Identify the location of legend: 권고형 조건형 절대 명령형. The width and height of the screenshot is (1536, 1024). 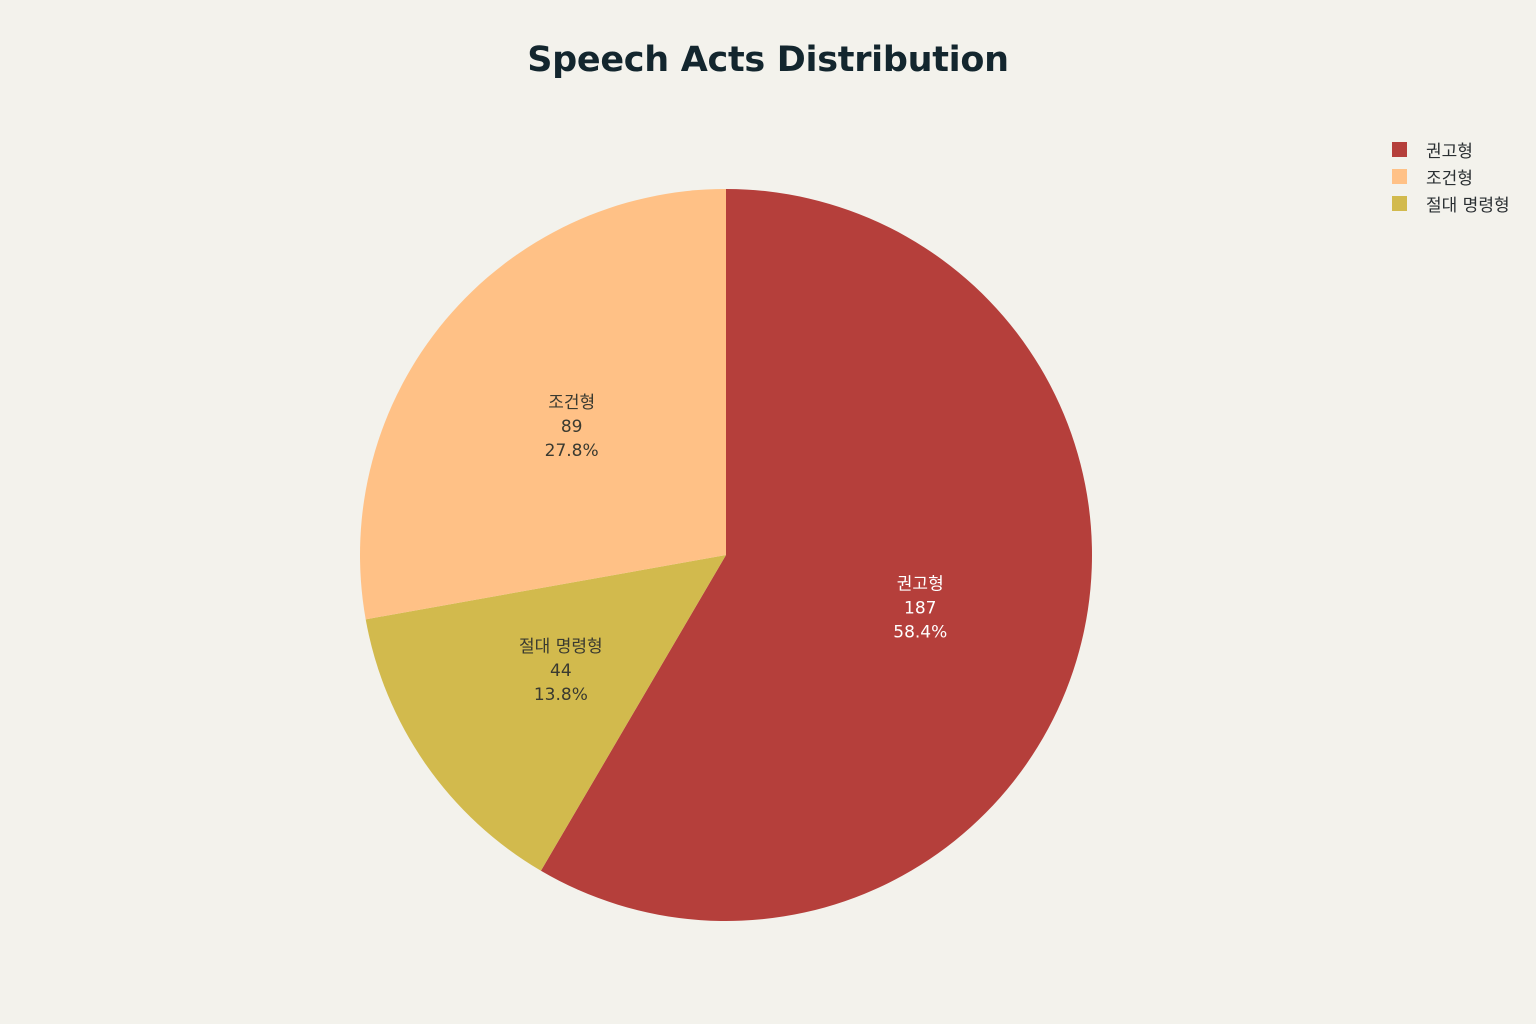
(1451, 176).